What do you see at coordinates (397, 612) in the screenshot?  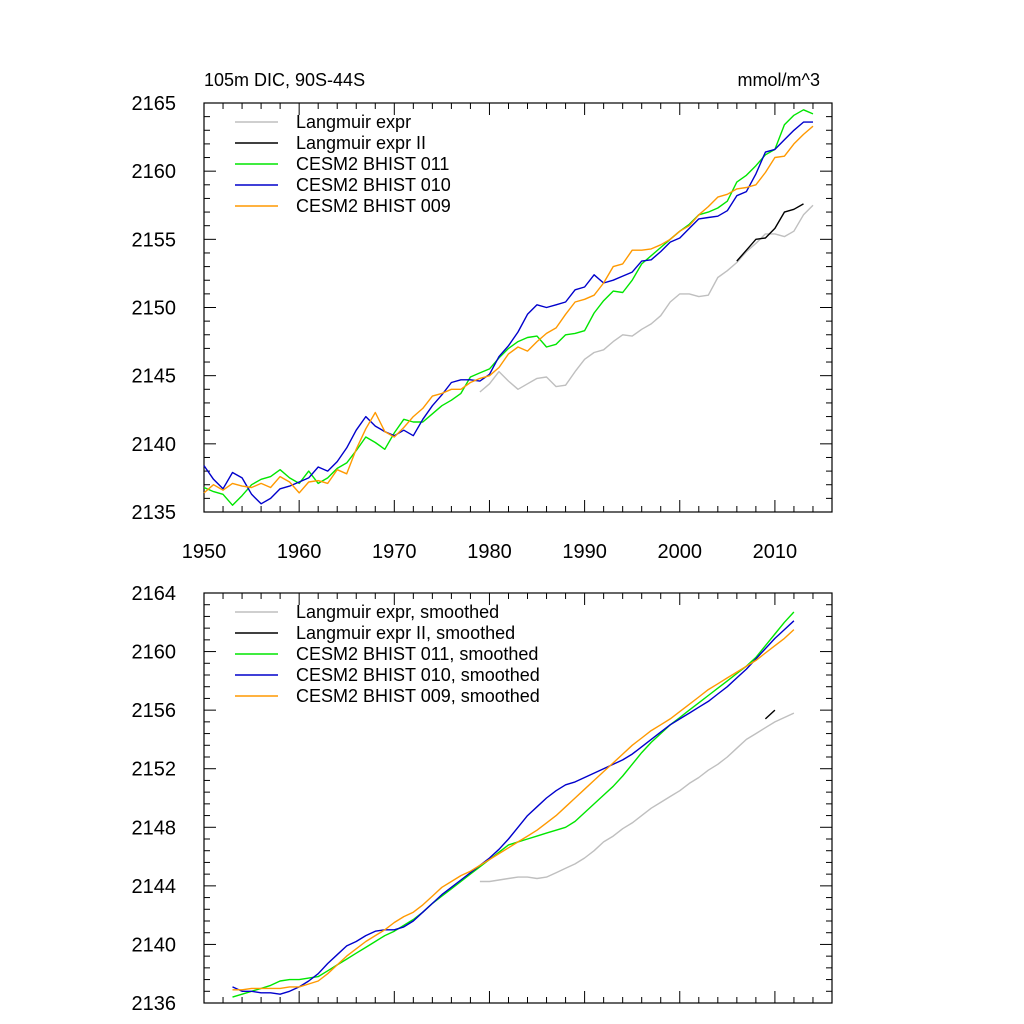 I see `lower-legend-label-0: Langmuir expr, smoothed` at bounding box center [397, 612].